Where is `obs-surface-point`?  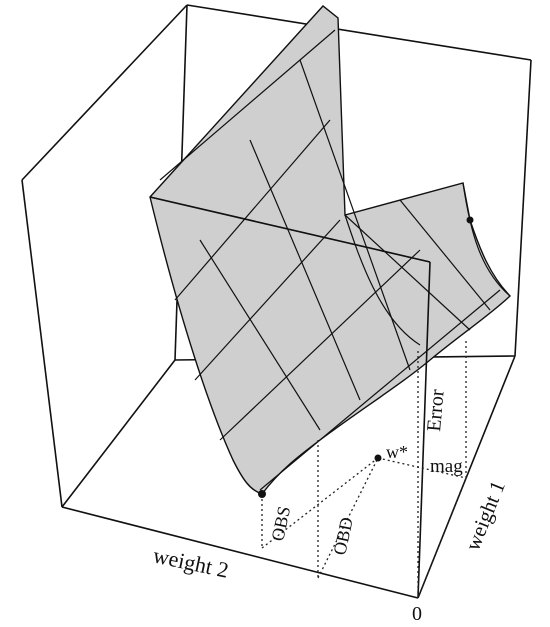
obs-surface-point is located at coordinates (262, 494).